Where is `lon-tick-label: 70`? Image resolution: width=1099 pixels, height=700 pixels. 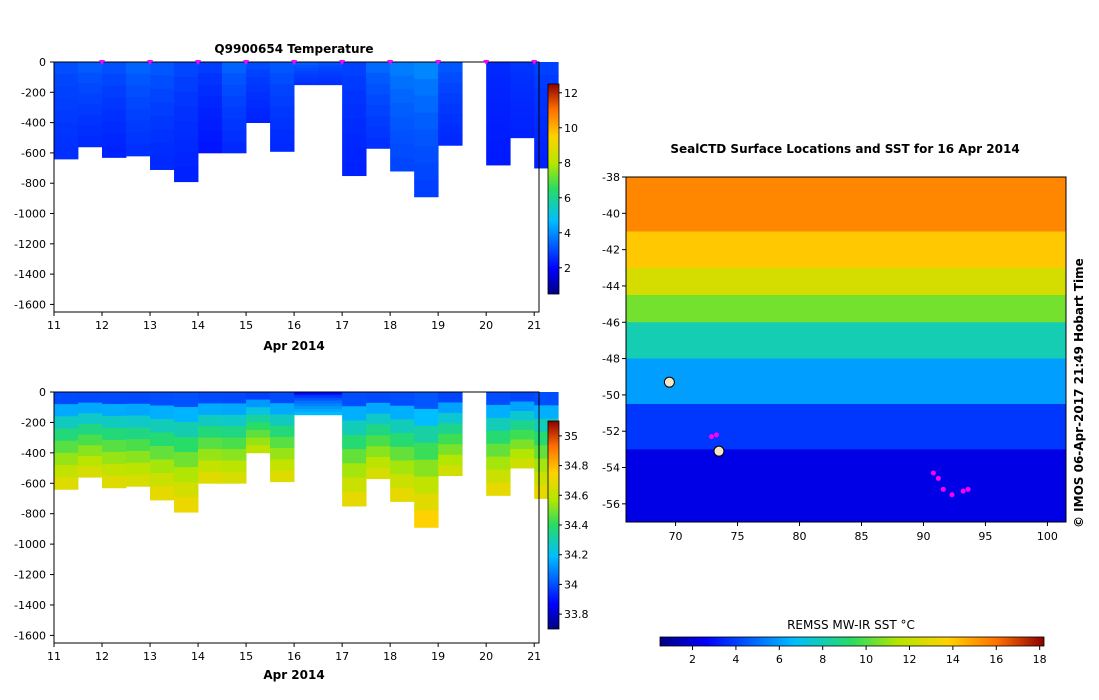
lon-tick-label: 70 is located at coordinates (676, 536).